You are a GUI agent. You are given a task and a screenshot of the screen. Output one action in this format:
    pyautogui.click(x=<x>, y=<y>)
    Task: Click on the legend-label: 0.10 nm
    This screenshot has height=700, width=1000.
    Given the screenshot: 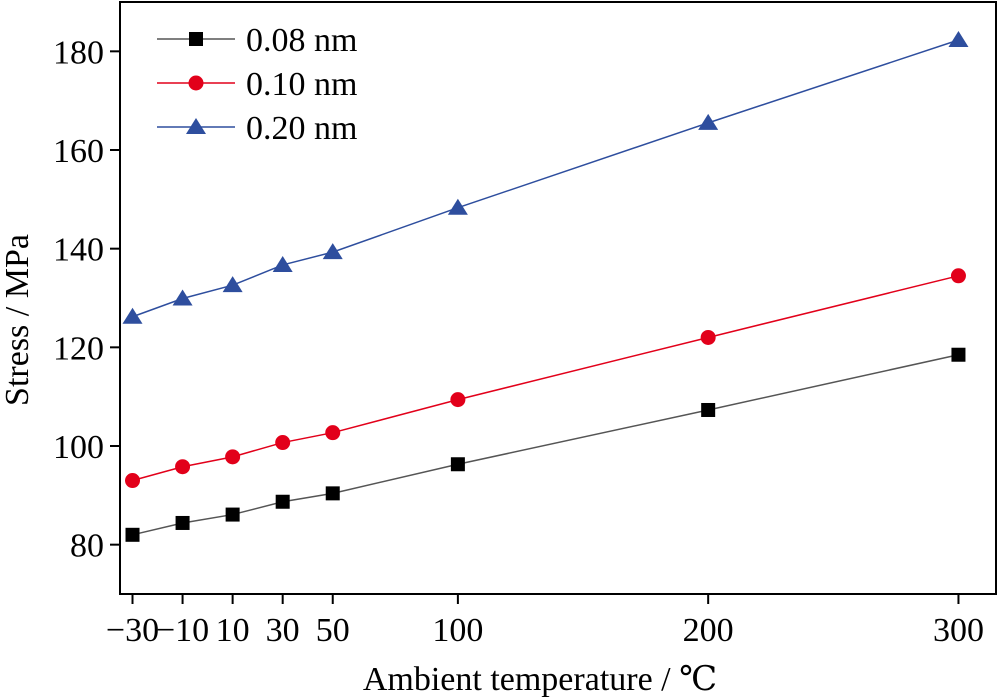 What is the action you would take?
    pyautogui.click(x=301, y=84)
    